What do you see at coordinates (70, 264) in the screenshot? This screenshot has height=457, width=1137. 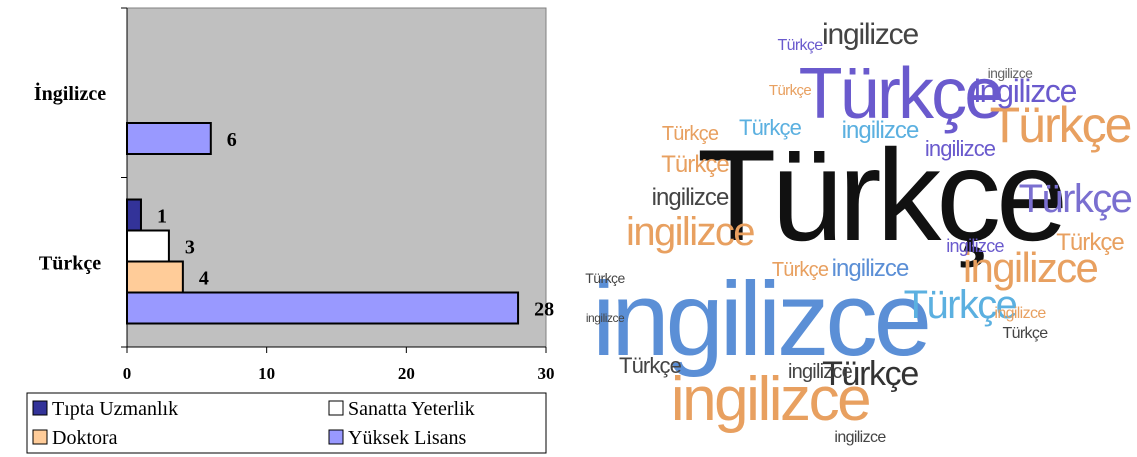 I see `category-label: Türkçe` at bounding box center [70, 264].